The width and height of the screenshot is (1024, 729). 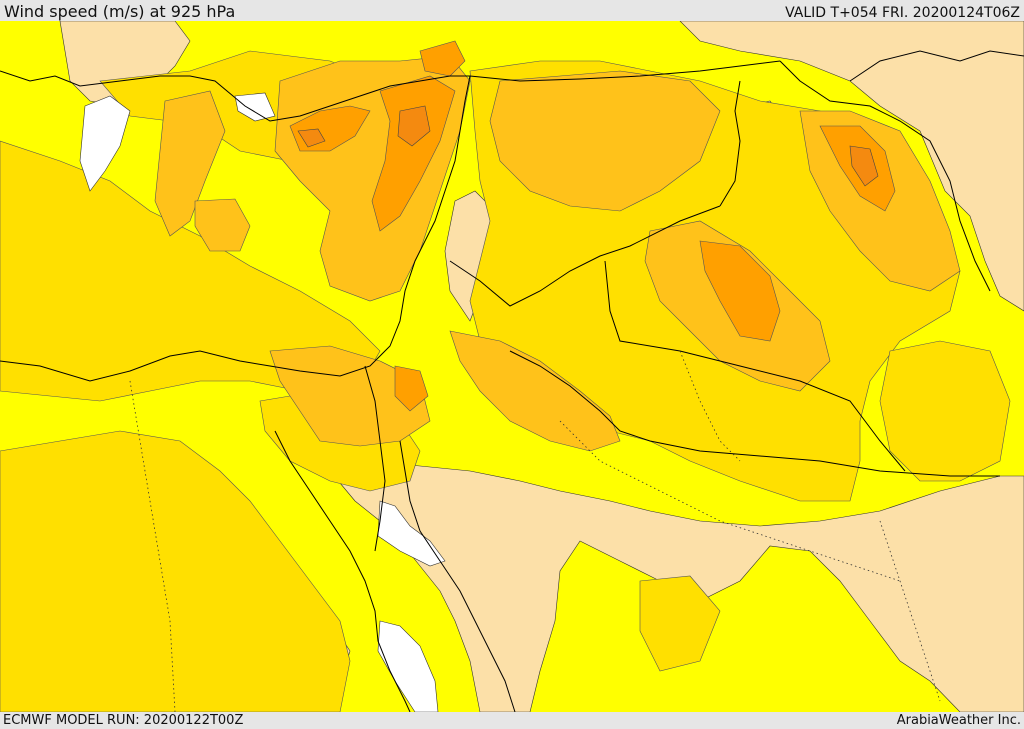 What do you see at coordinates (885, 176) in the screenshot?
I see `iraq-iran-border` at bounding box center [885, 176].